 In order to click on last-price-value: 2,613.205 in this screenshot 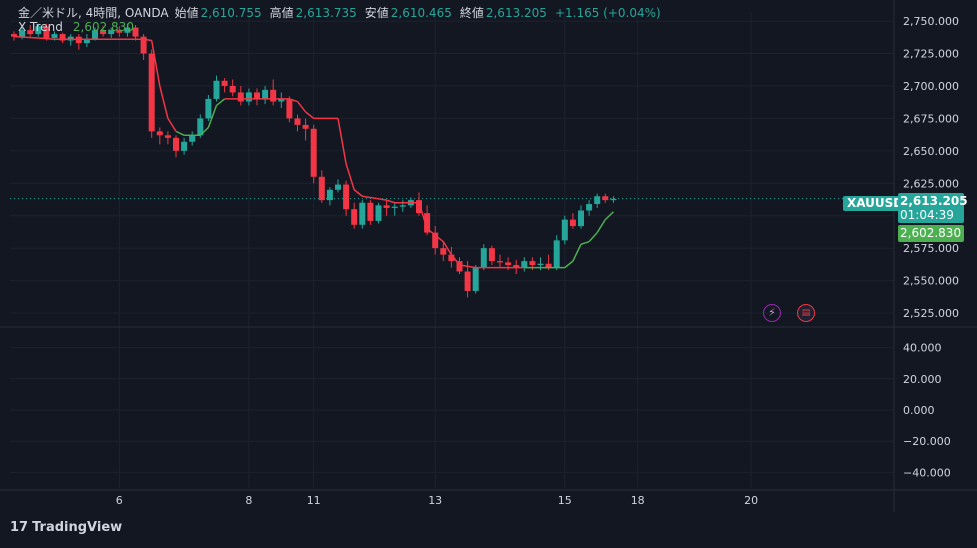, I will do `click(934, 201)`.